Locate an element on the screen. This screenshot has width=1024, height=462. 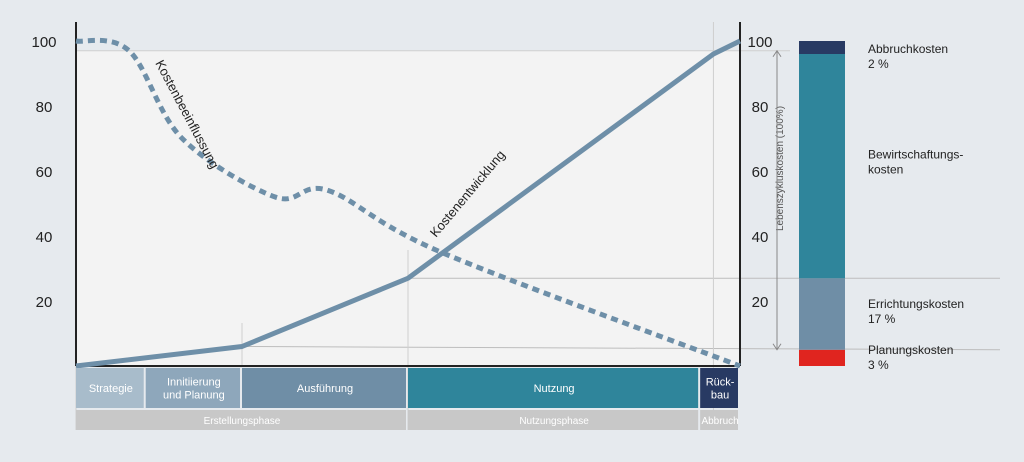
phase-label: Nutzung is located at coordinates (554, 389).